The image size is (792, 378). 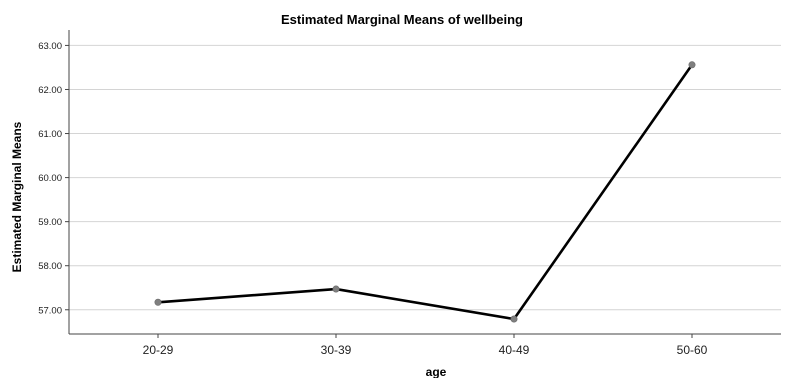 I want to click on y-tick-label: 61.00, so click(x=50, y=134).